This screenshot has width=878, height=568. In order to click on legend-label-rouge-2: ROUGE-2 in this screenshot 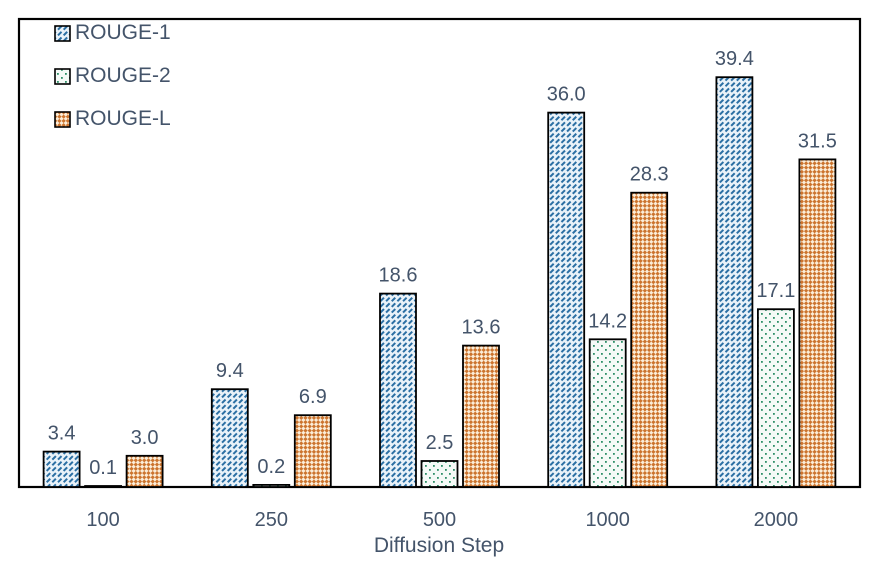, I will do `click(123, 75)`.